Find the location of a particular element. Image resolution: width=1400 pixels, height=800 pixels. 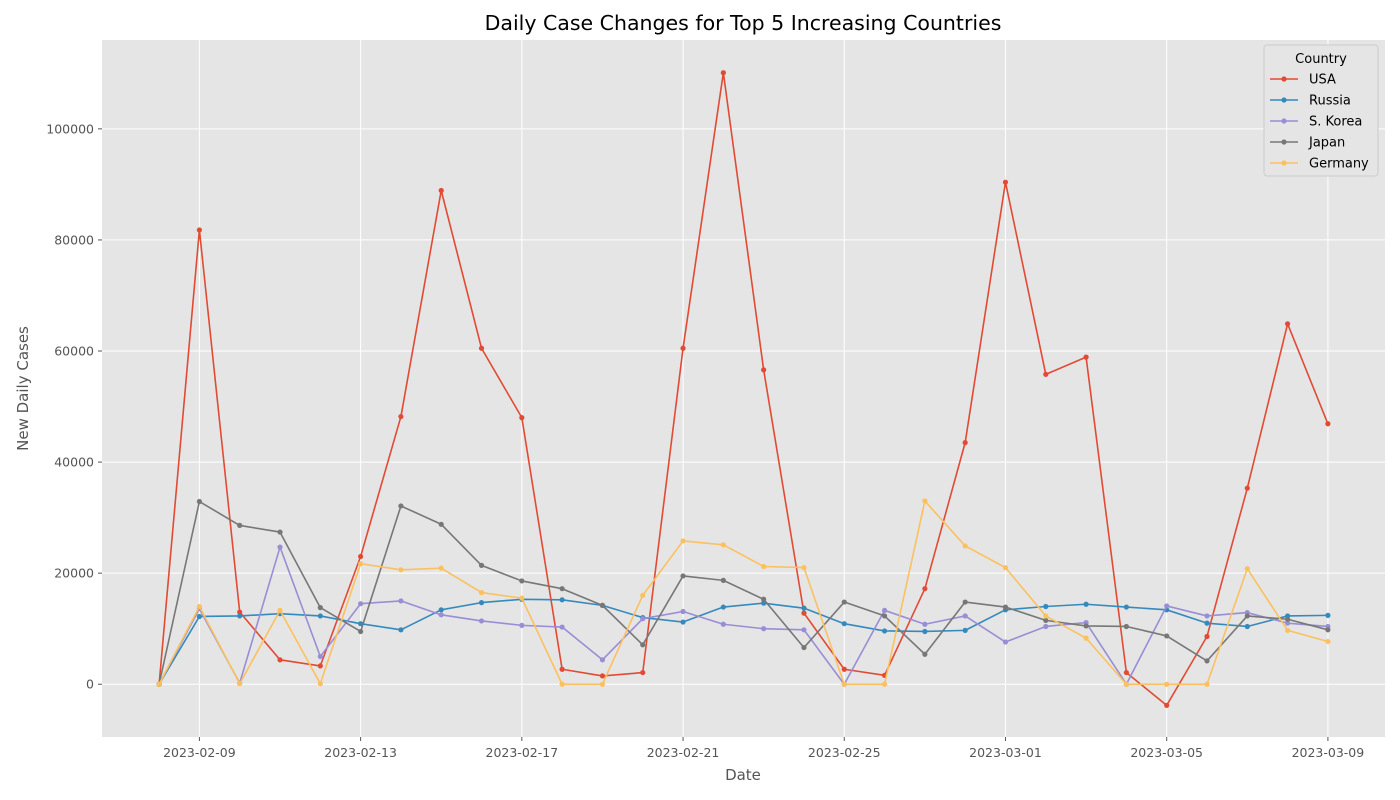

legend-title: Country is located at coordinates (1321, 59).